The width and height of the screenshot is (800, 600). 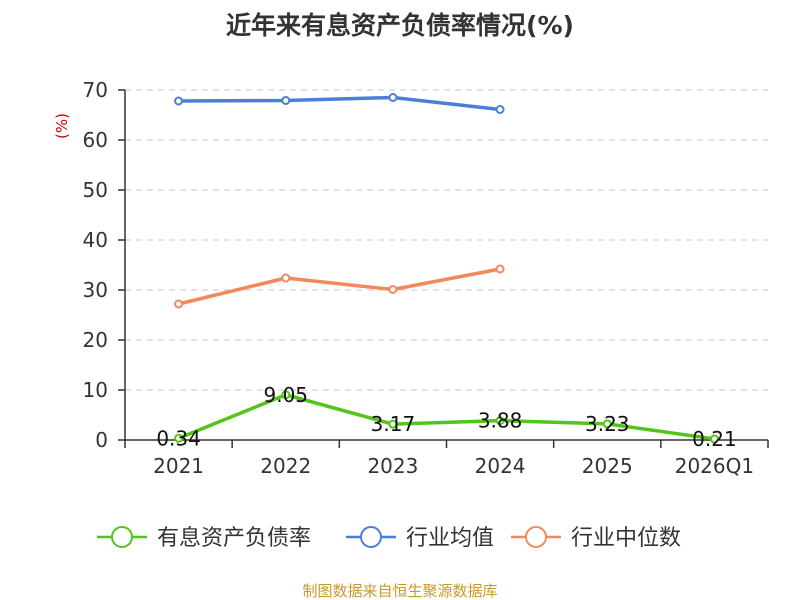 I want to click on data-label: 0.34, so click(x=178, y=438).